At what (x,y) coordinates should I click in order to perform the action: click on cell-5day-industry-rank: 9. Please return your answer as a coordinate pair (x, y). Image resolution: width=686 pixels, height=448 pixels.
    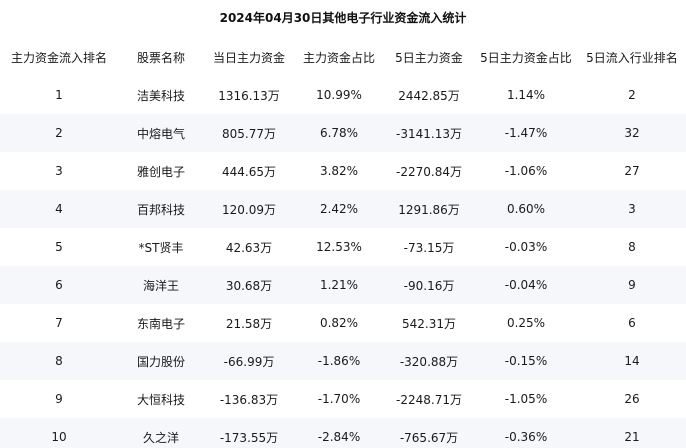
    Looking at the image, I should click on (632, 285).